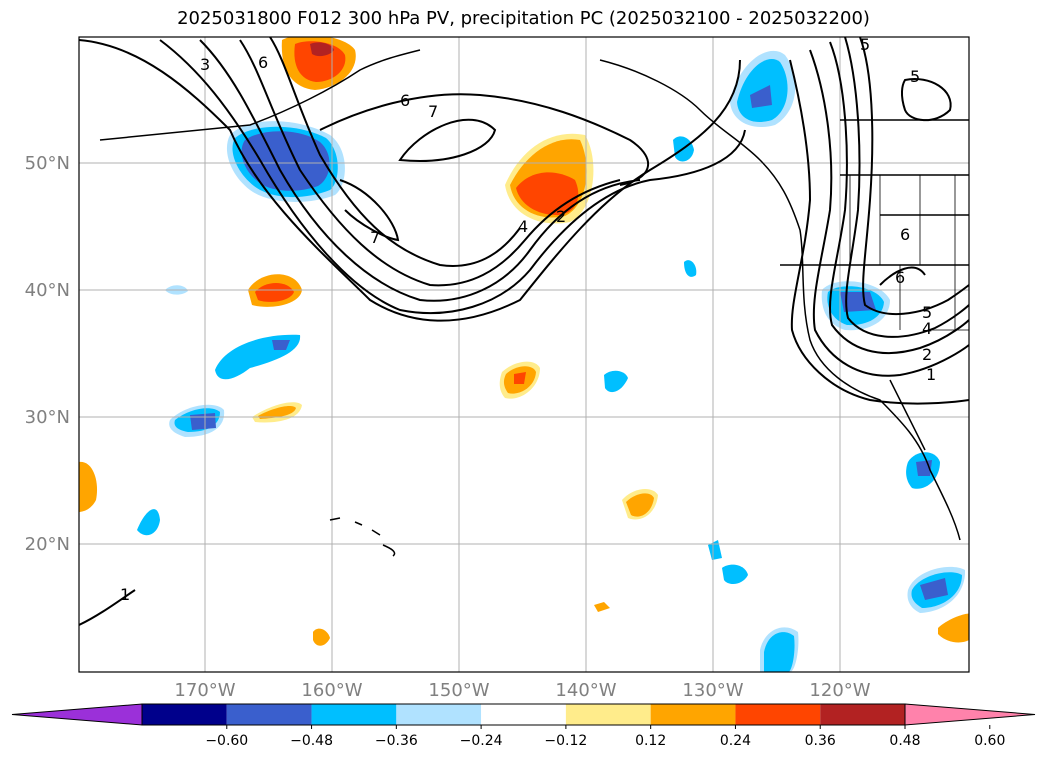 The image size is (1047, 765). Describe the element at coordinates (481, 741) in the screenshot. I see `colorbar-tick-label: −0.24` at that location.